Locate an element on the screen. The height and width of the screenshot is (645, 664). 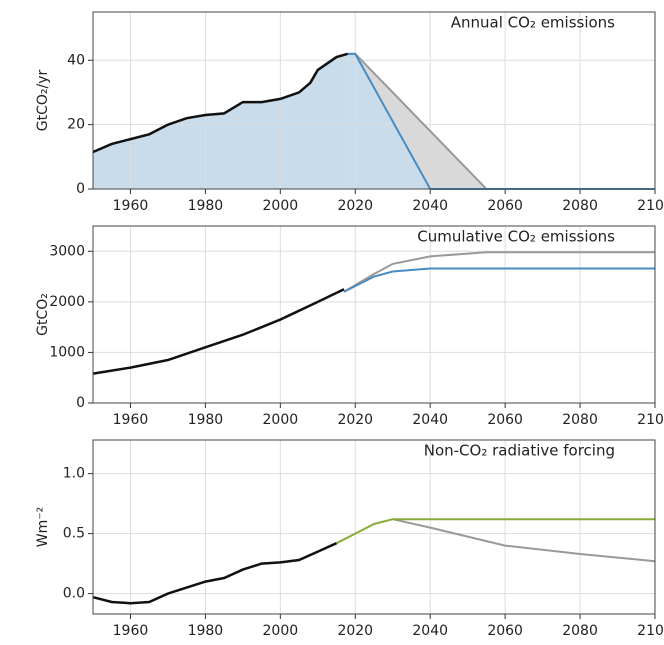
y-tick-label: 1000 is located at coordinates (67, 352).